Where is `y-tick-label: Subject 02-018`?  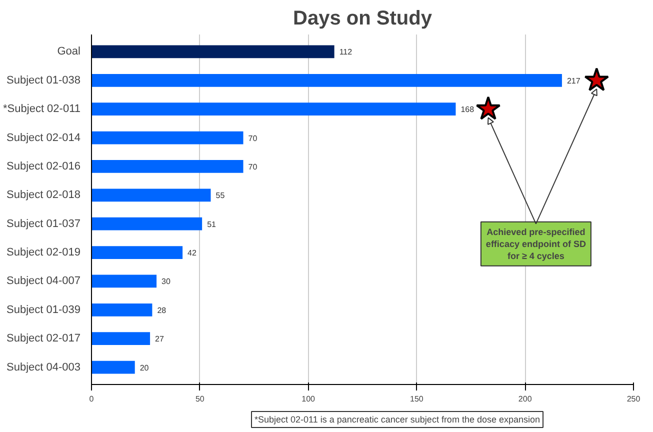
y-tick-label: Subject 02-018 is located at coordinates (43, 195).